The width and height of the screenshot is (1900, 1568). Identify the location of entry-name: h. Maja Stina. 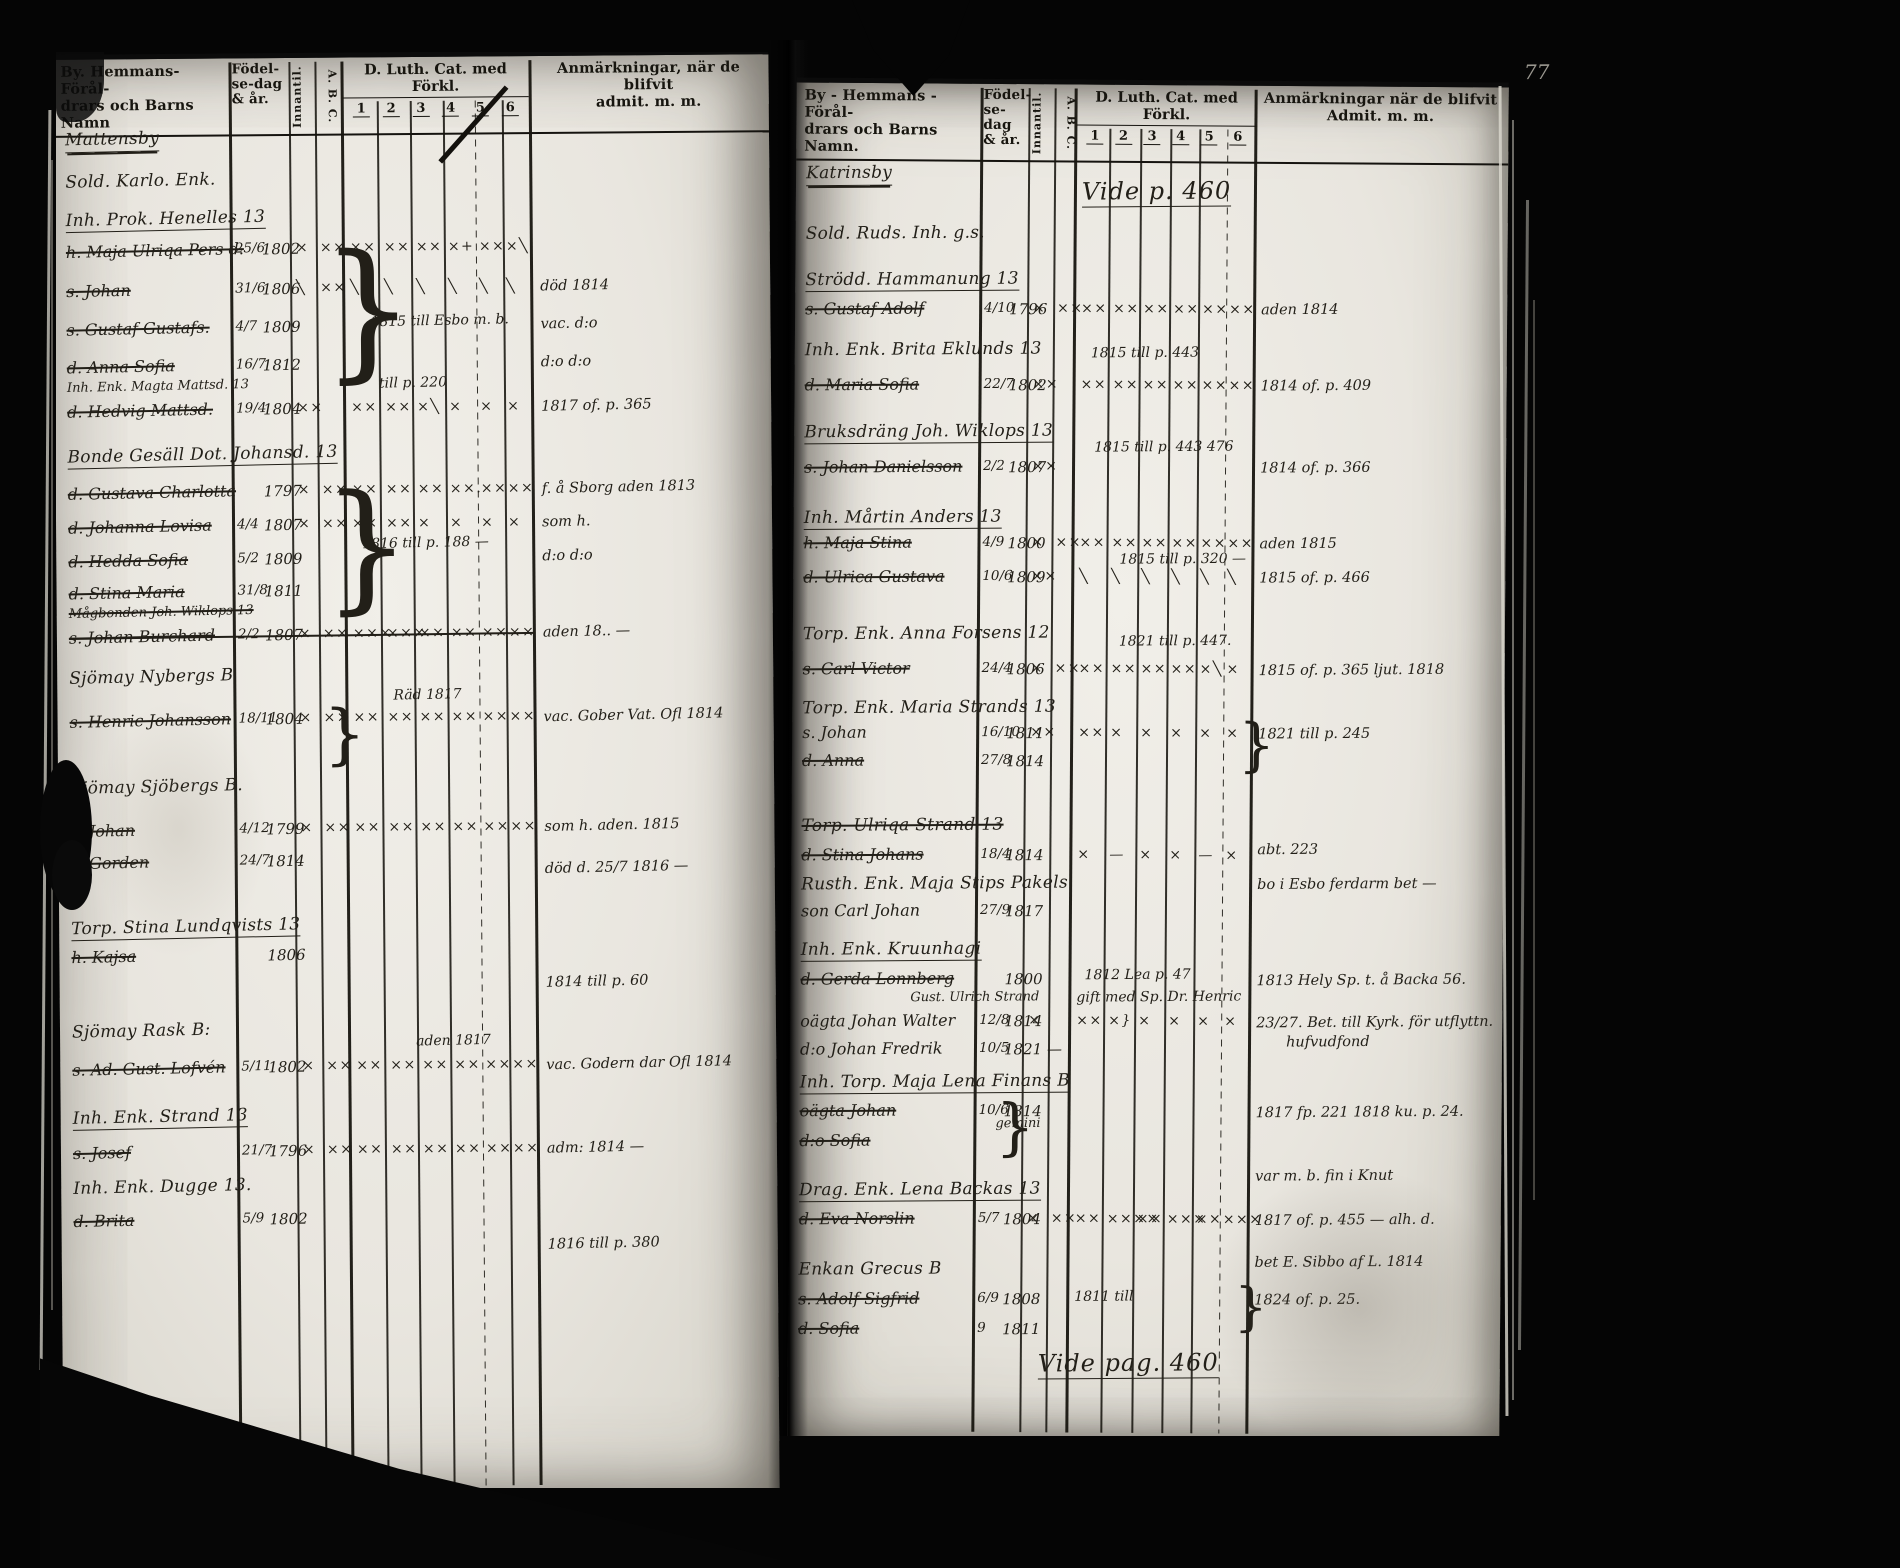
(857, 542).